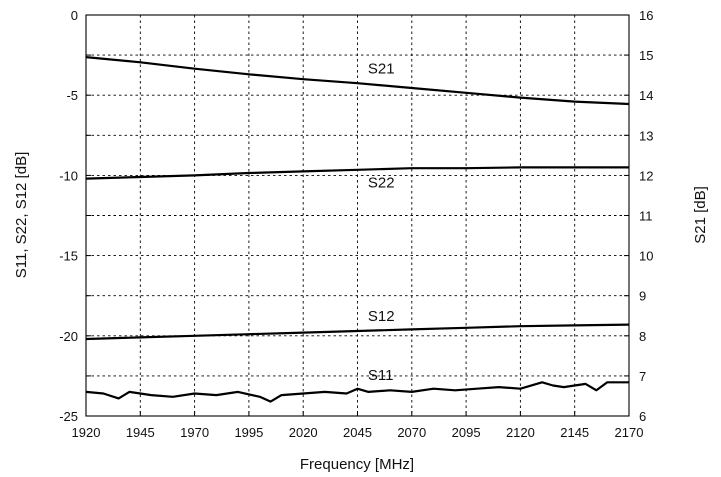 This screenshot has width=721, height=477. What do you see at coordinates (646, 175) in the screenshot?
I see `y-tick-label-right: 12` at bounding box center [646, 175].